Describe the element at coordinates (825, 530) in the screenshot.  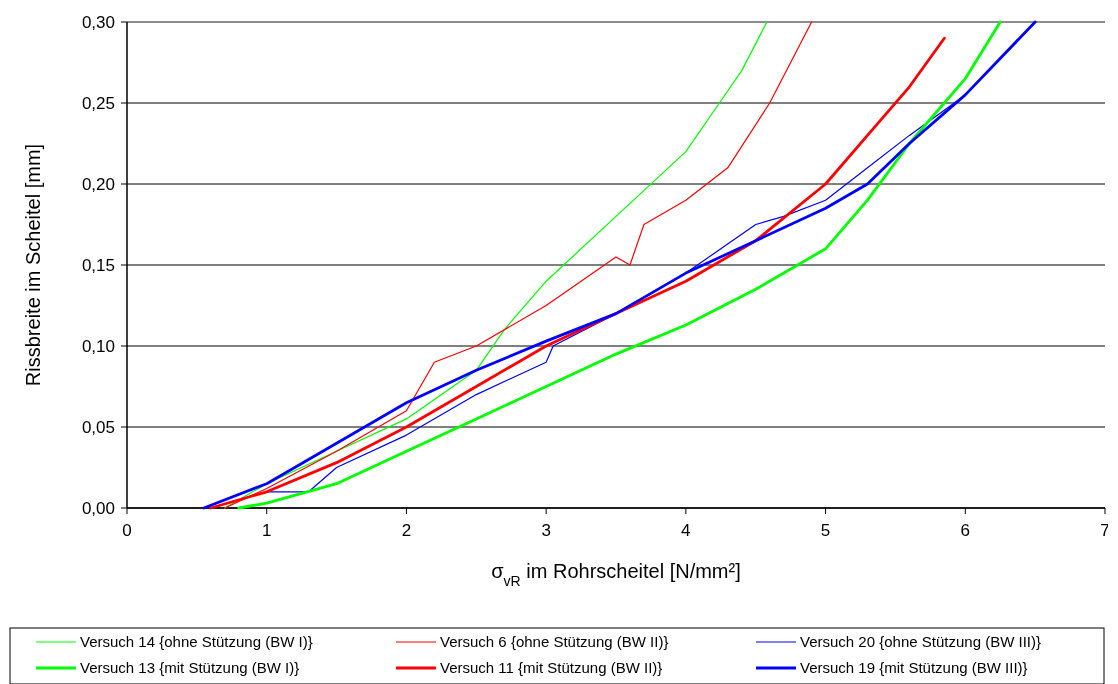
I see `x-tick-label: 5` at that location.